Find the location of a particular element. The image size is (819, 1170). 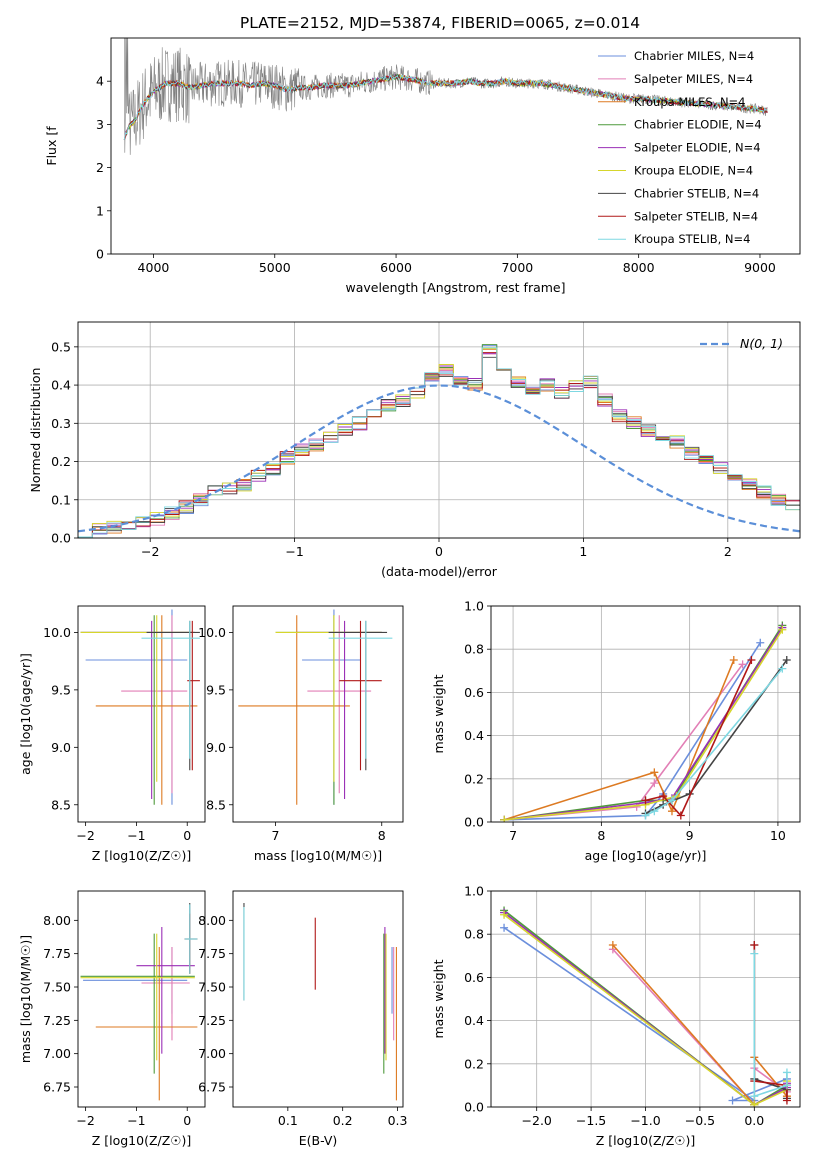

x-tick-label: −1.0 is located at coordinates (645, 1120).